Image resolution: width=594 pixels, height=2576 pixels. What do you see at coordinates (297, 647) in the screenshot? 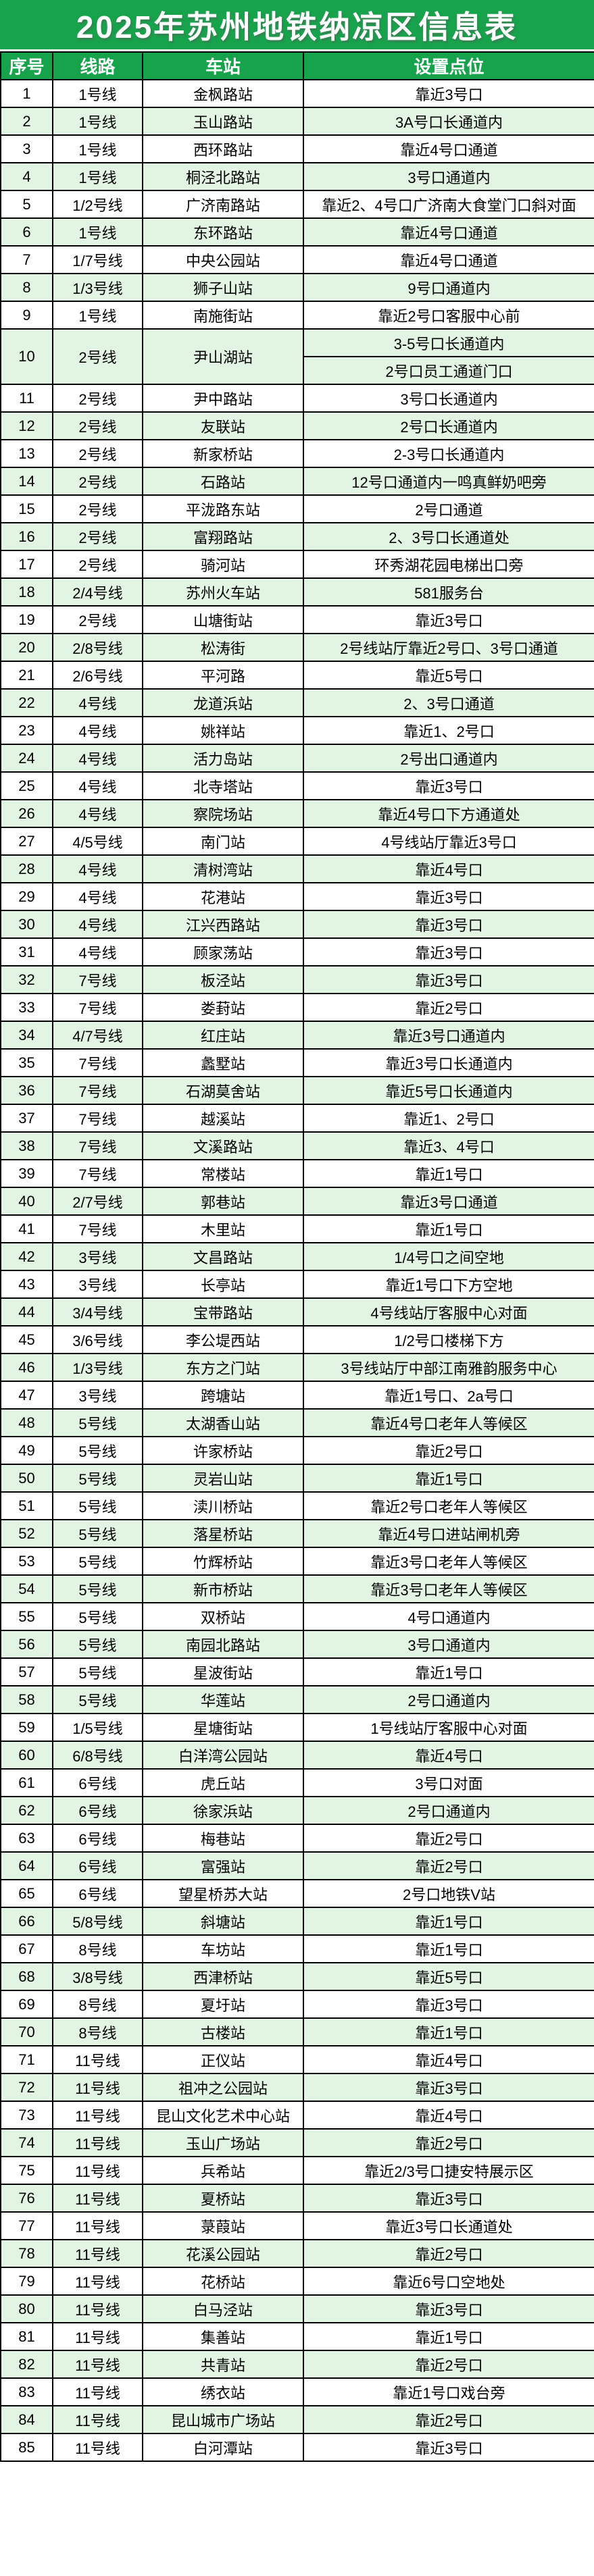
I see `table-row: 20 2/8号线 松涛街 2号线站厅靠近2号口、3号口通道` at bounding box center [297, 647].